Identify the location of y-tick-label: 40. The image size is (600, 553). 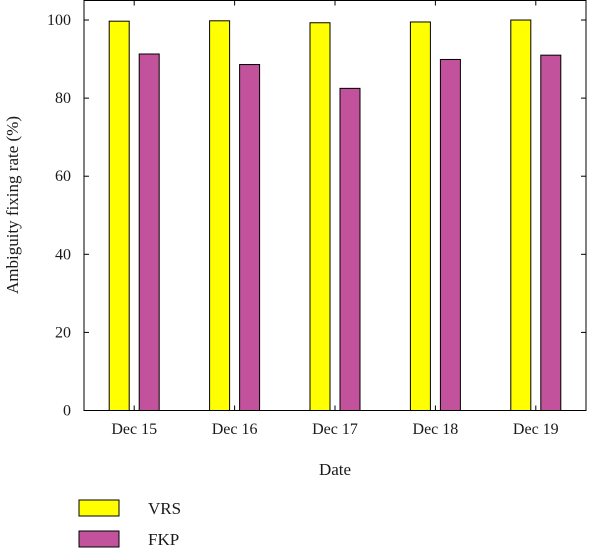
(63, 254).